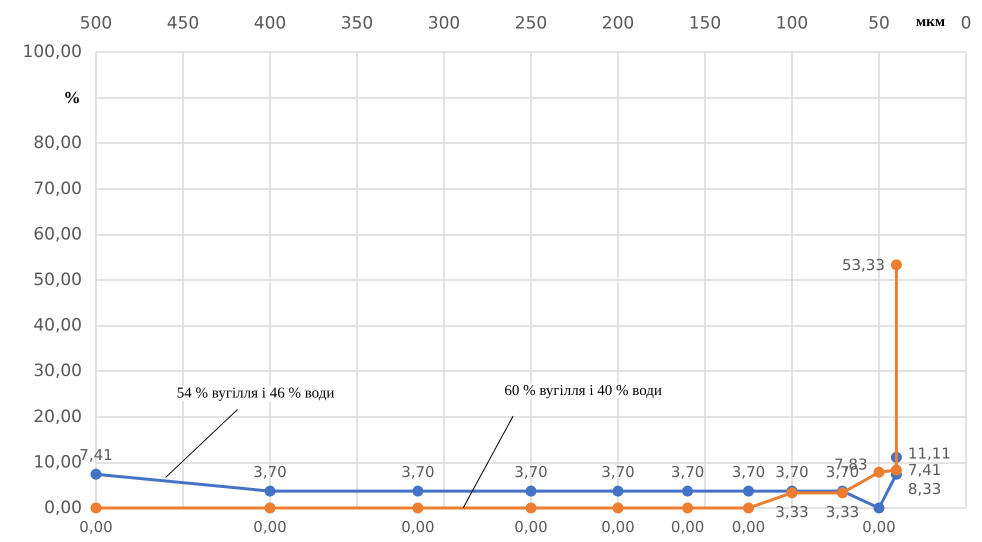 This screenshot has width=982, height=542. I want to click on x-tick-label: 100, so click(792, 24).